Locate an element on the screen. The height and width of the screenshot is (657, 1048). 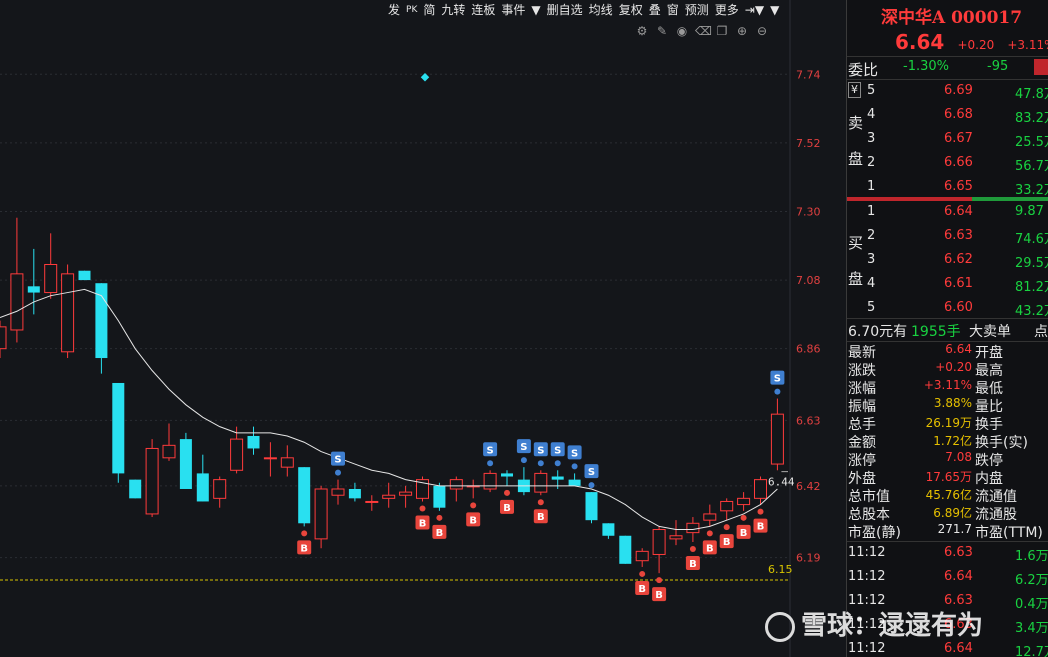
toolbar-item-pk: PK is located at coordinates (412, 9).